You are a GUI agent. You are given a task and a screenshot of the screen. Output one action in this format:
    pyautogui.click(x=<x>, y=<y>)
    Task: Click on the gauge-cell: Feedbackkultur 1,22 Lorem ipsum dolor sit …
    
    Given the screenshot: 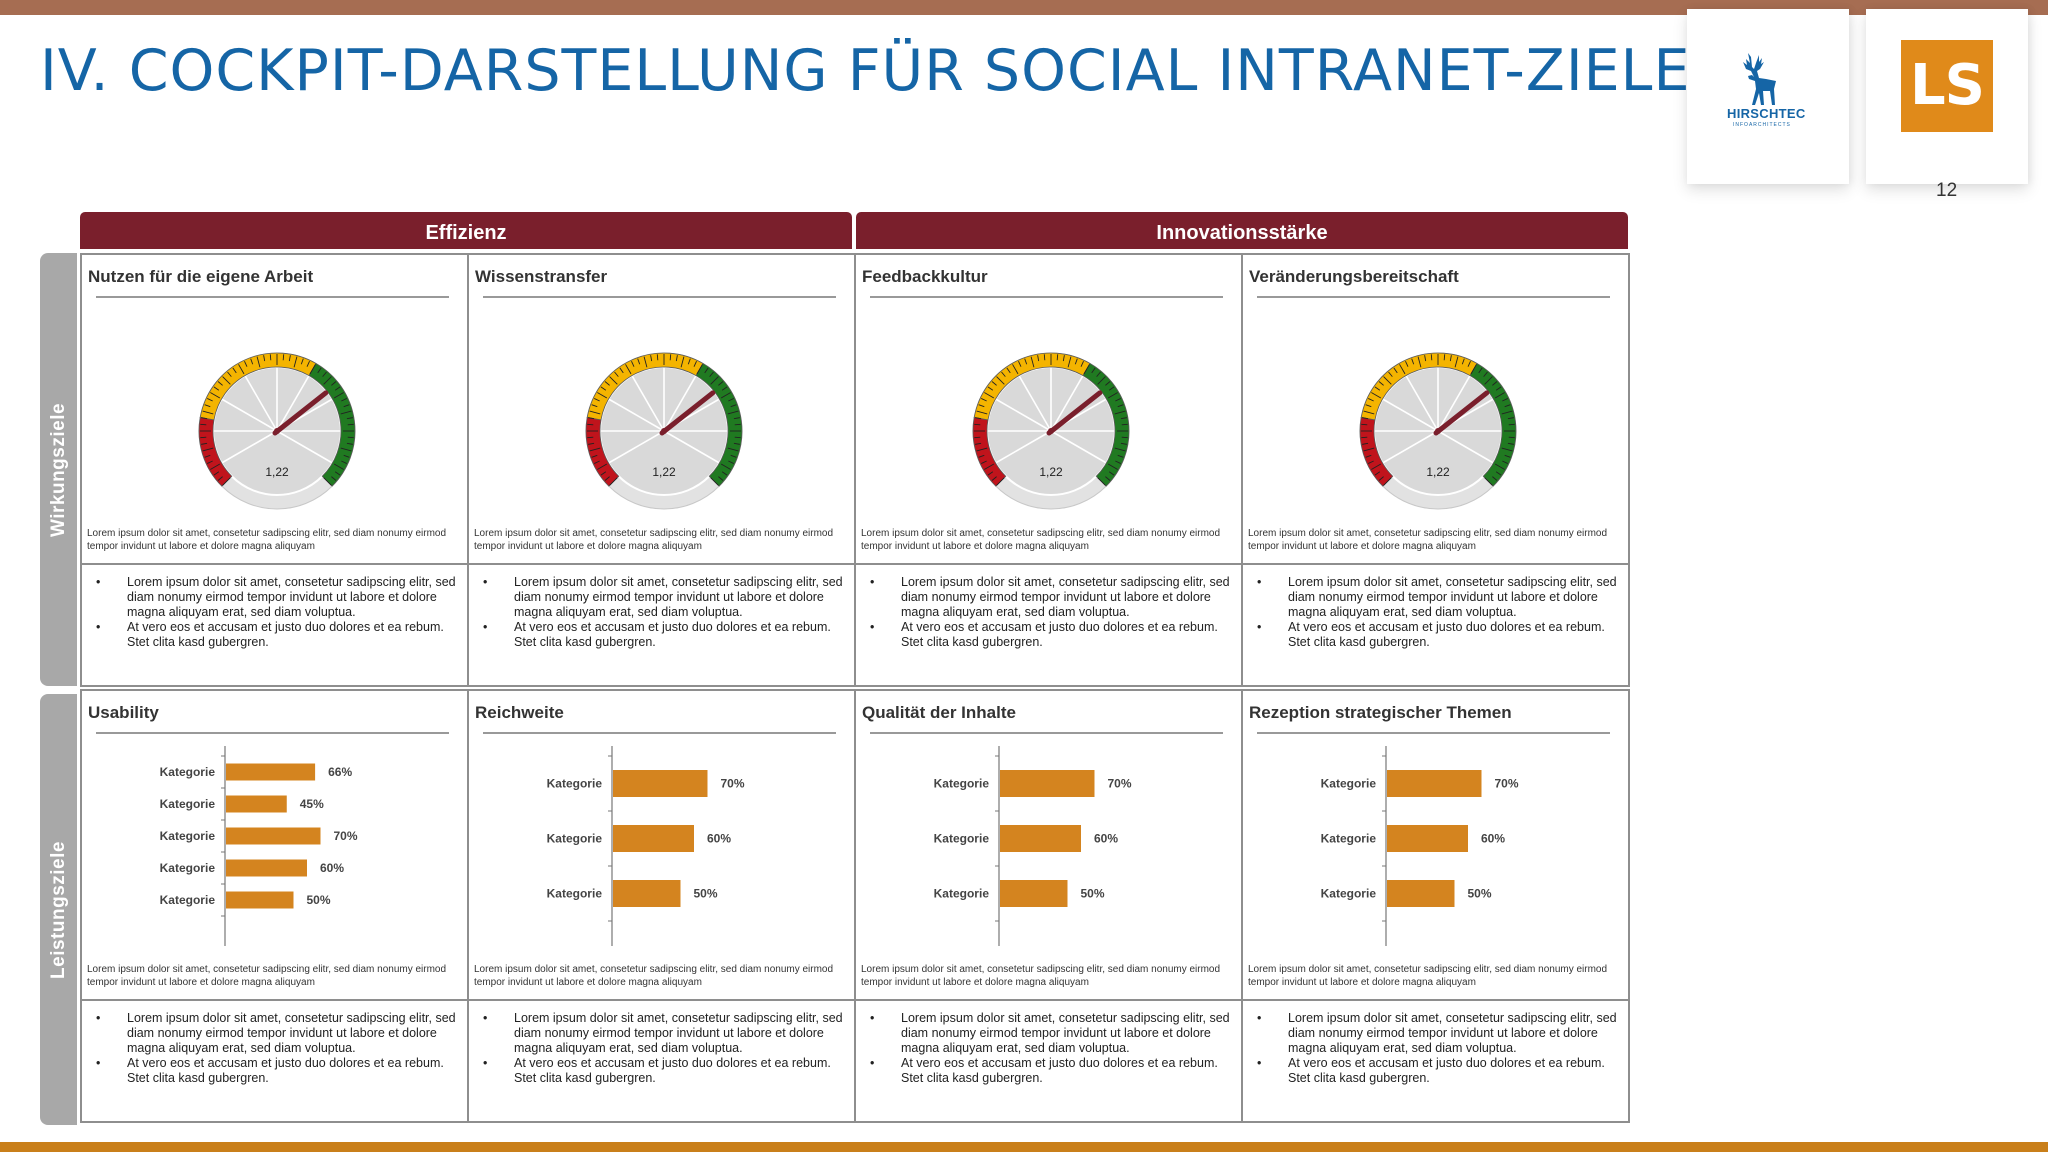 What is the action you would take?
    pyautogui.click(x=1048, y=409)
    